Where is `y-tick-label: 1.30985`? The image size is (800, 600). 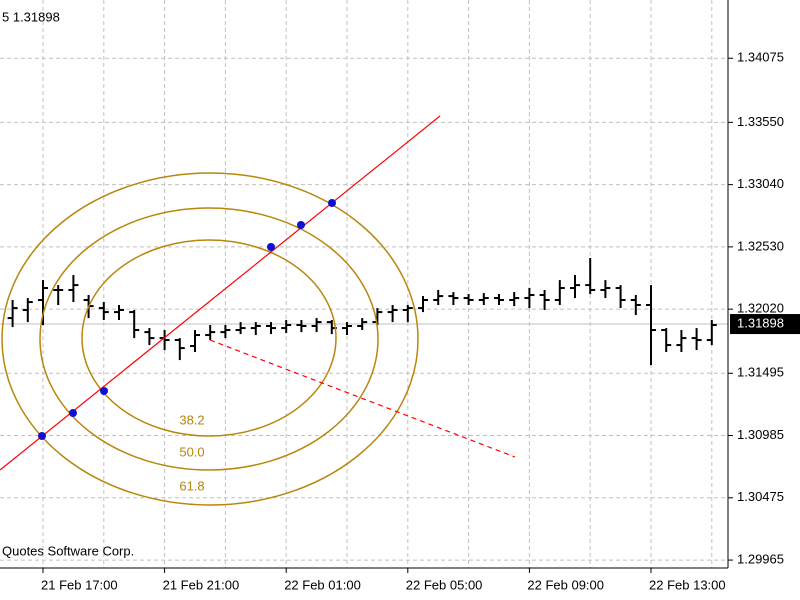
y-tick-label: 1.30985 is located at coordinates (760, 434).